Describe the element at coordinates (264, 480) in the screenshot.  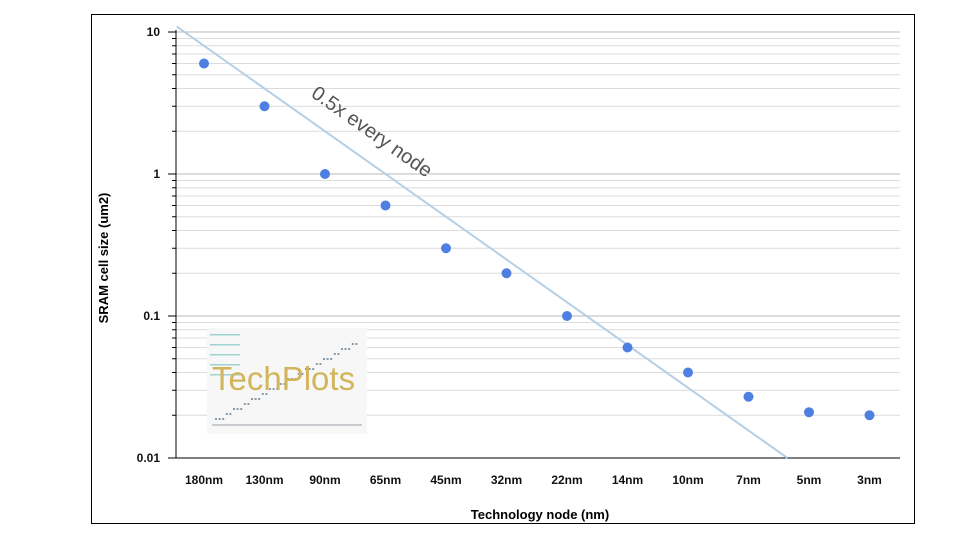
I see `x-tick-label: 130nm` at that location.